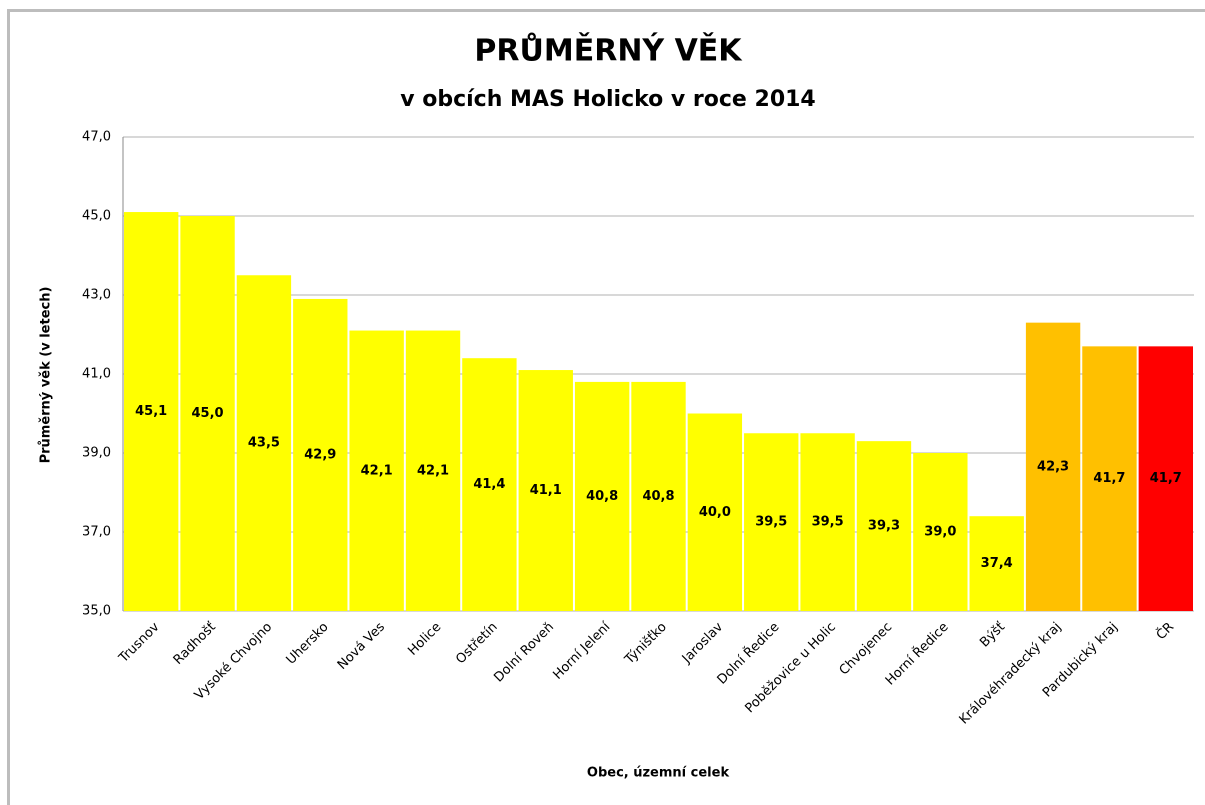  I want to click on data-label: 40,0, so click(715, 512).